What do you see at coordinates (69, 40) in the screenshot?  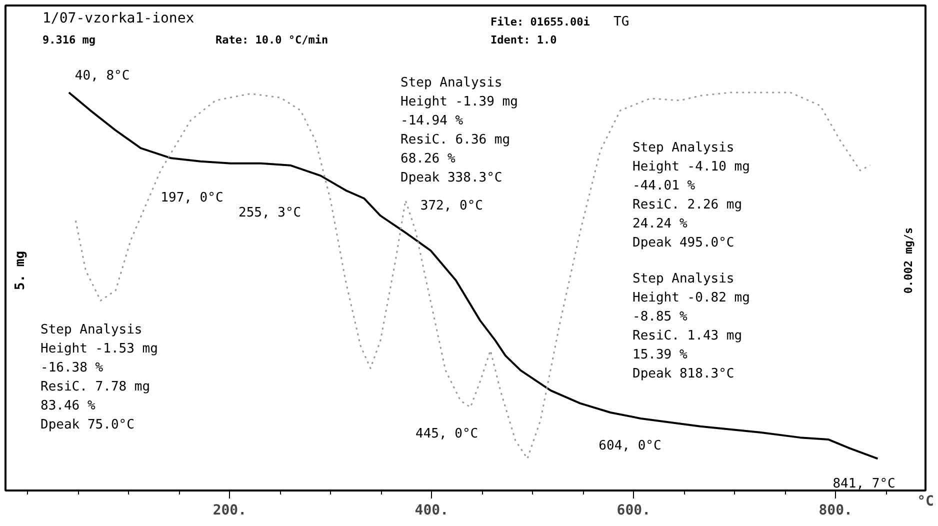 I see `chart-subtitle: 9.316 mg` at bounding box center [69, 40].